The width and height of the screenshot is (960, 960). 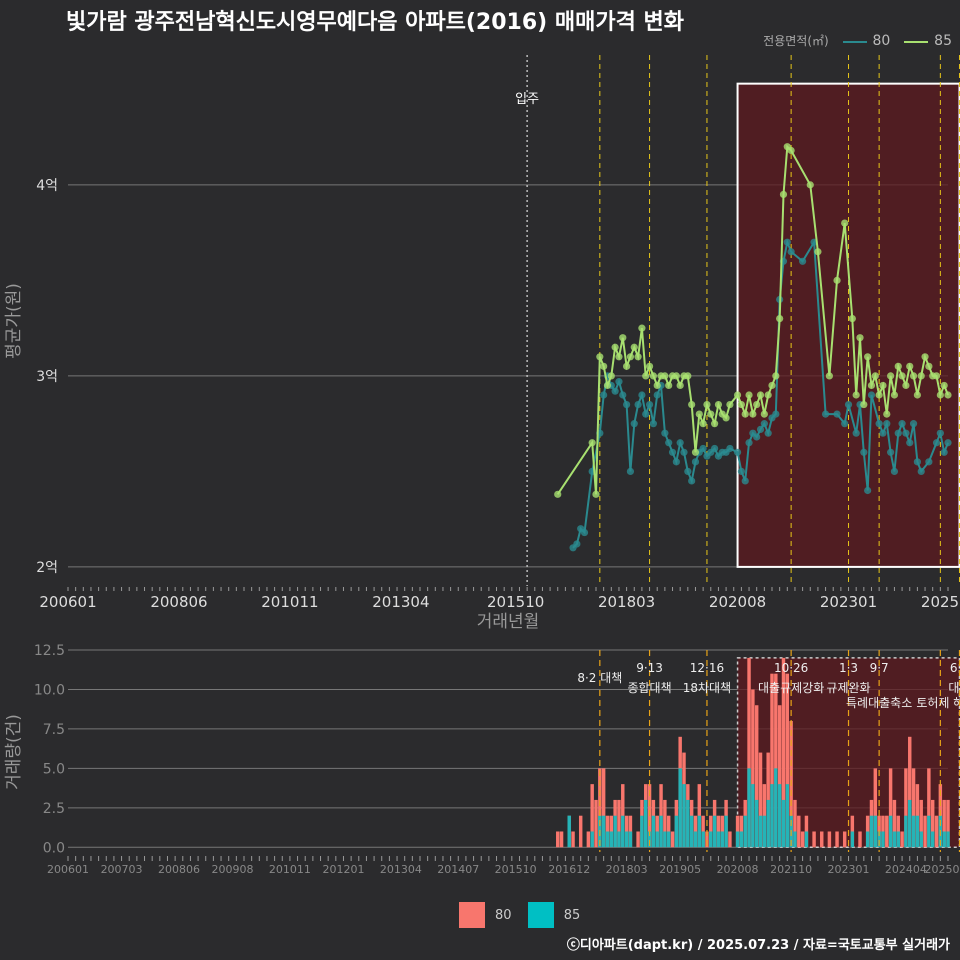 What do you see at coordinates (47, 186) in the screenshot?
I see `top-ytick-label: 4억` at bounding box center [47, 186].